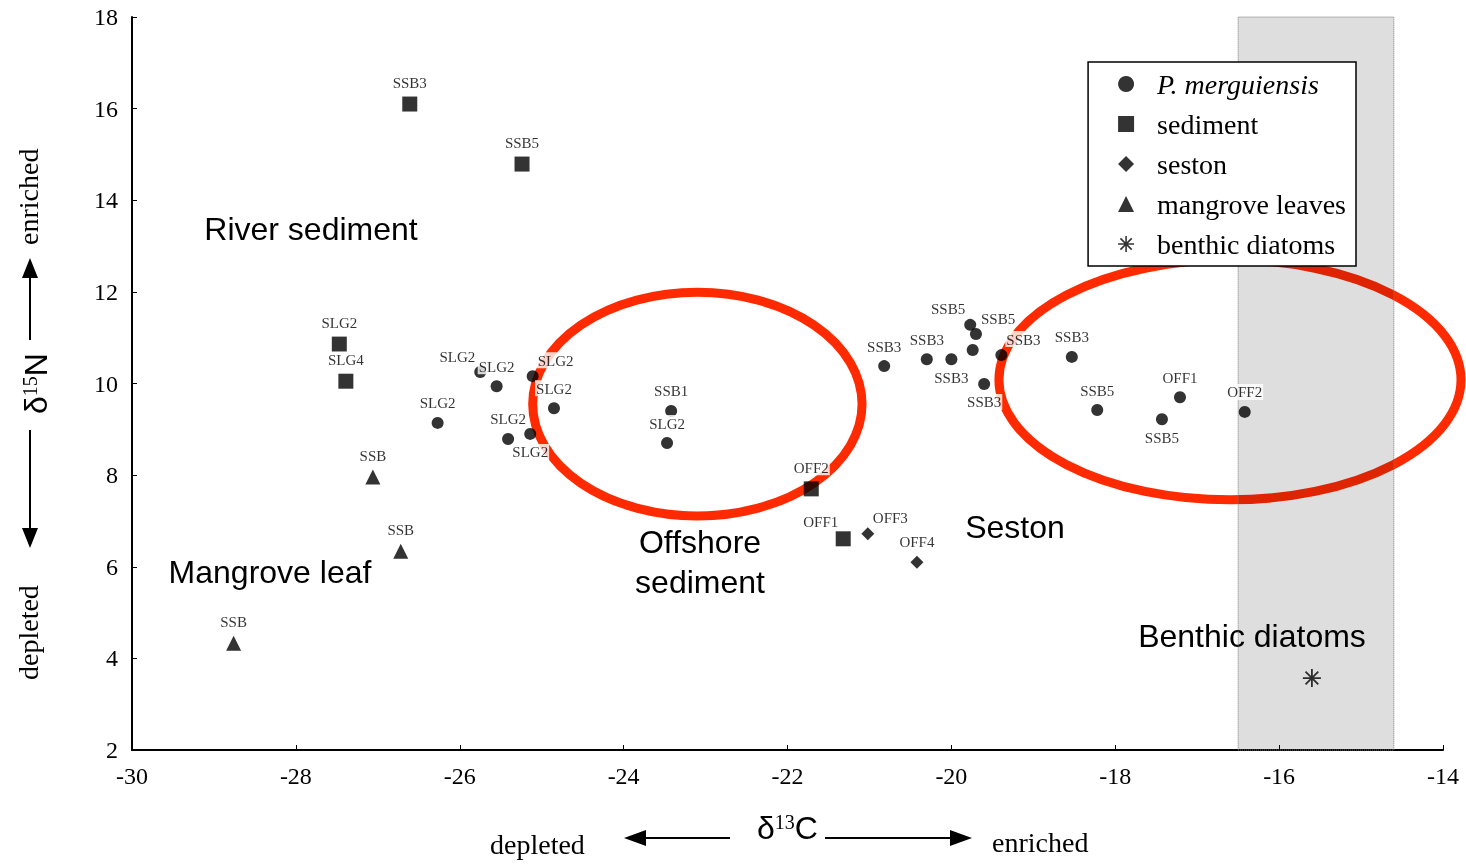  I want to click on x-tick-label: -22, so click(787, 776).